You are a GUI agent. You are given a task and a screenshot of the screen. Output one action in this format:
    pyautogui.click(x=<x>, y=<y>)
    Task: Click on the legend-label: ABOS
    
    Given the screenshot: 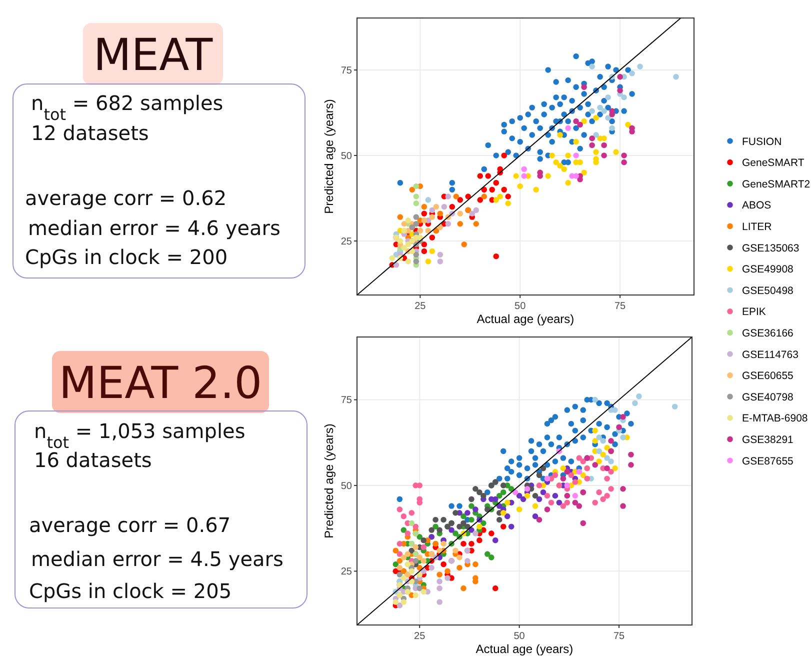 What is the action you would take?
    pyautogui.click(x=757, y=206)
    